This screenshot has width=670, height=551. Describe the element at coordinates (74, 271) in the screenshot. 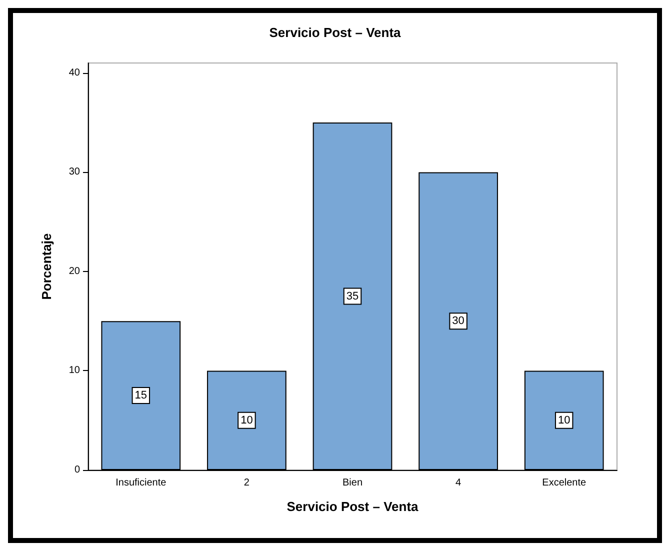

I see `y-tick-label: 20` at that location.